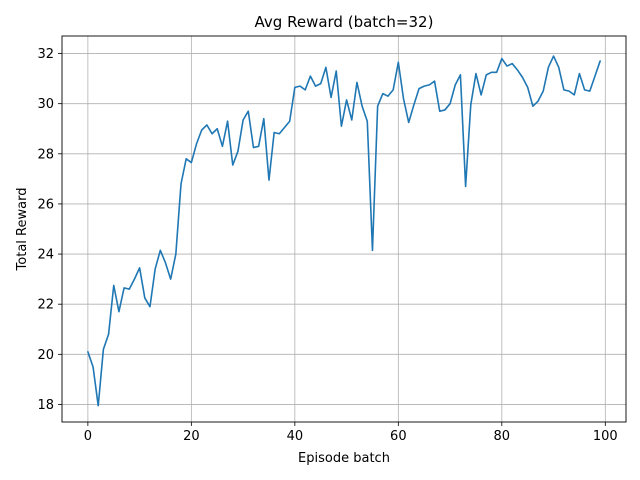 The image size is (640, 480). Describe the element at coordinates (45, 255) in the screenshot. I see `y-tick-label: 24` at that location.